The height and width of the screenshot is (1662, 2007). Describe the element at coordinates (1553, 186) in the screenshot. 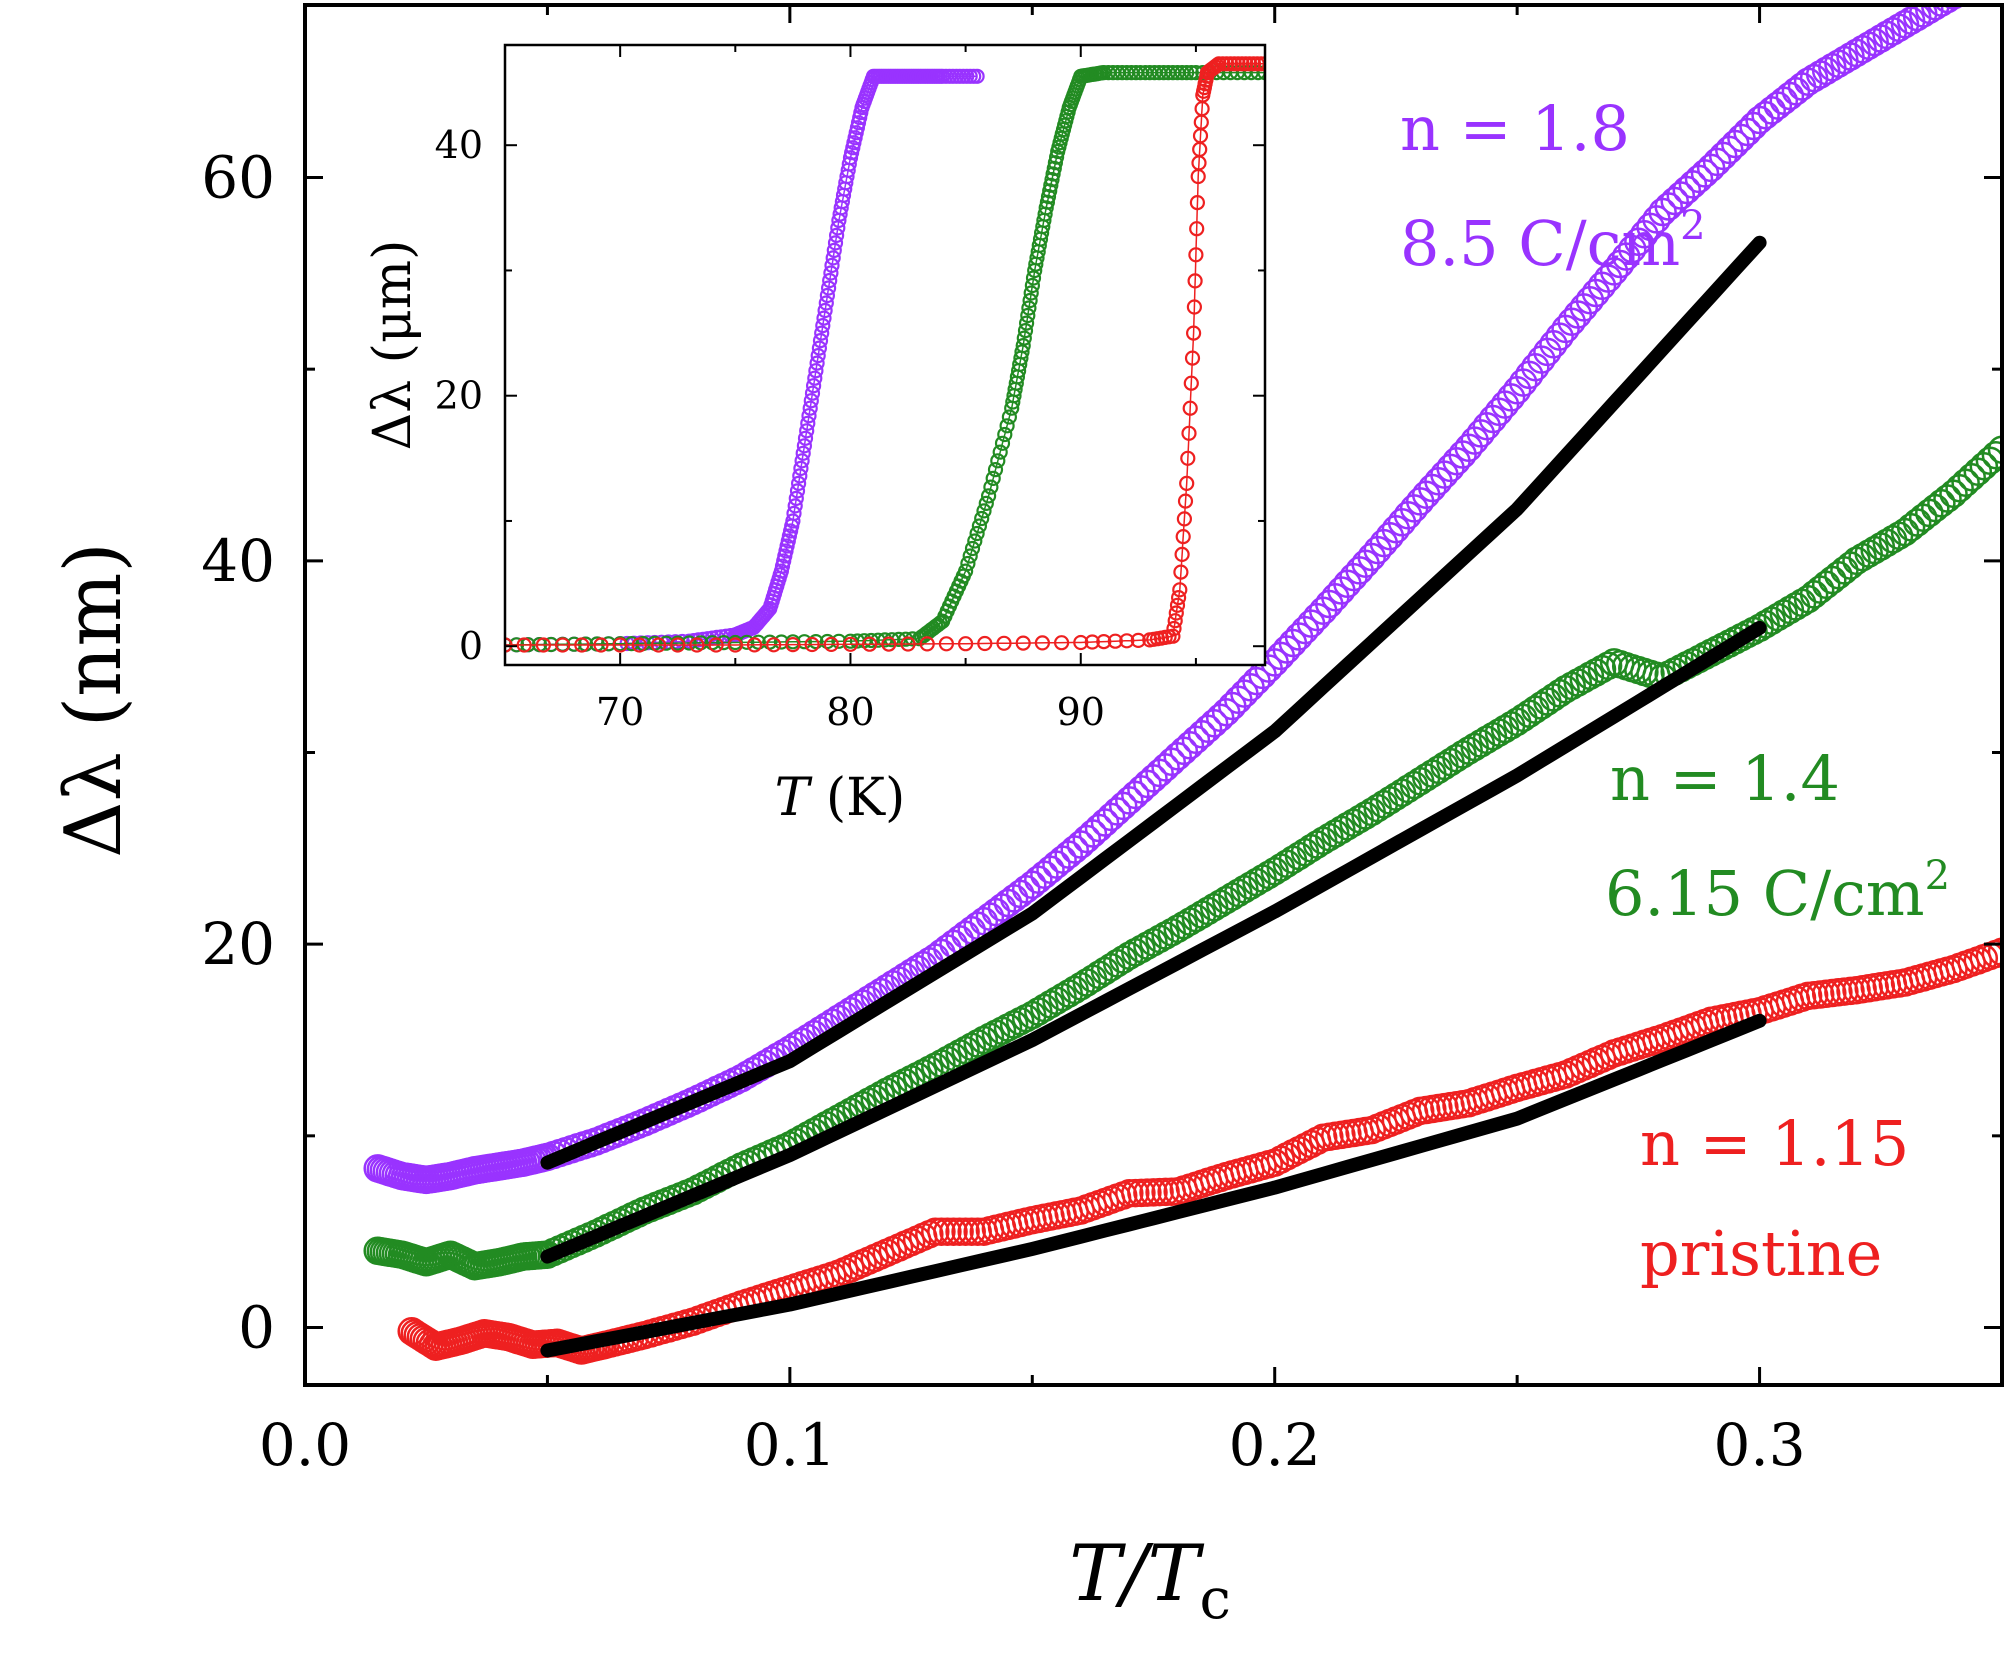

I see `annotation-purple: n = 1.8 8.5 C/cm2` at that location.